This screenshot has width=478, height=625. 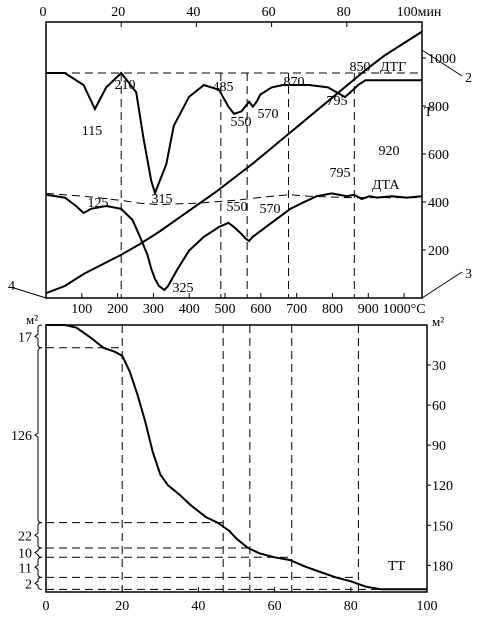 I want to click on x-tick-label: 40, so click(x=198, y=606).